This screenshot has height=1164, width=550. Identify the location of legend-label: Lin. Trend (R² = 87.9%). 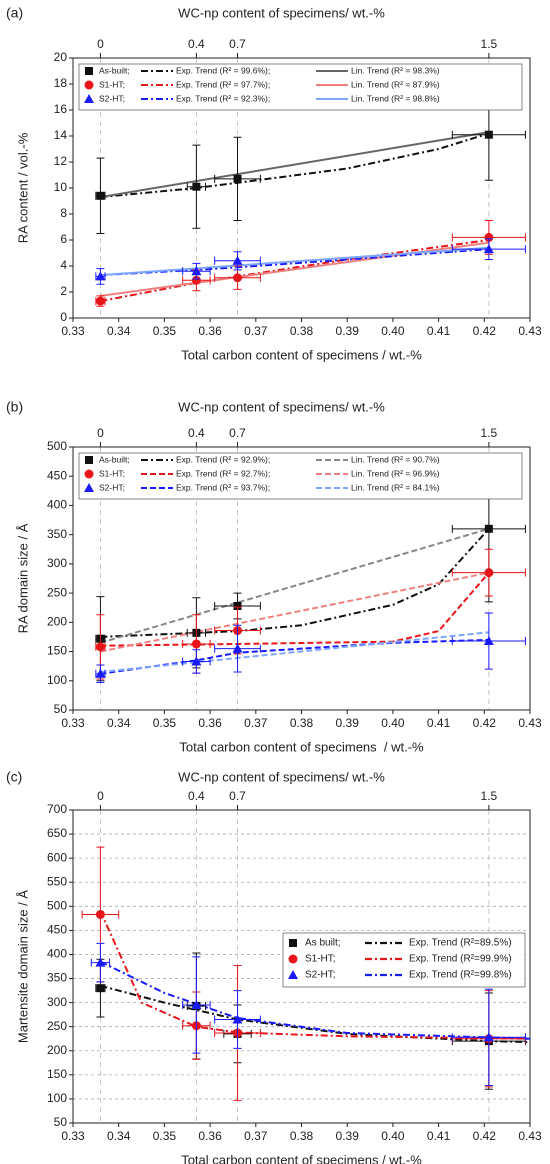
(395, 84).